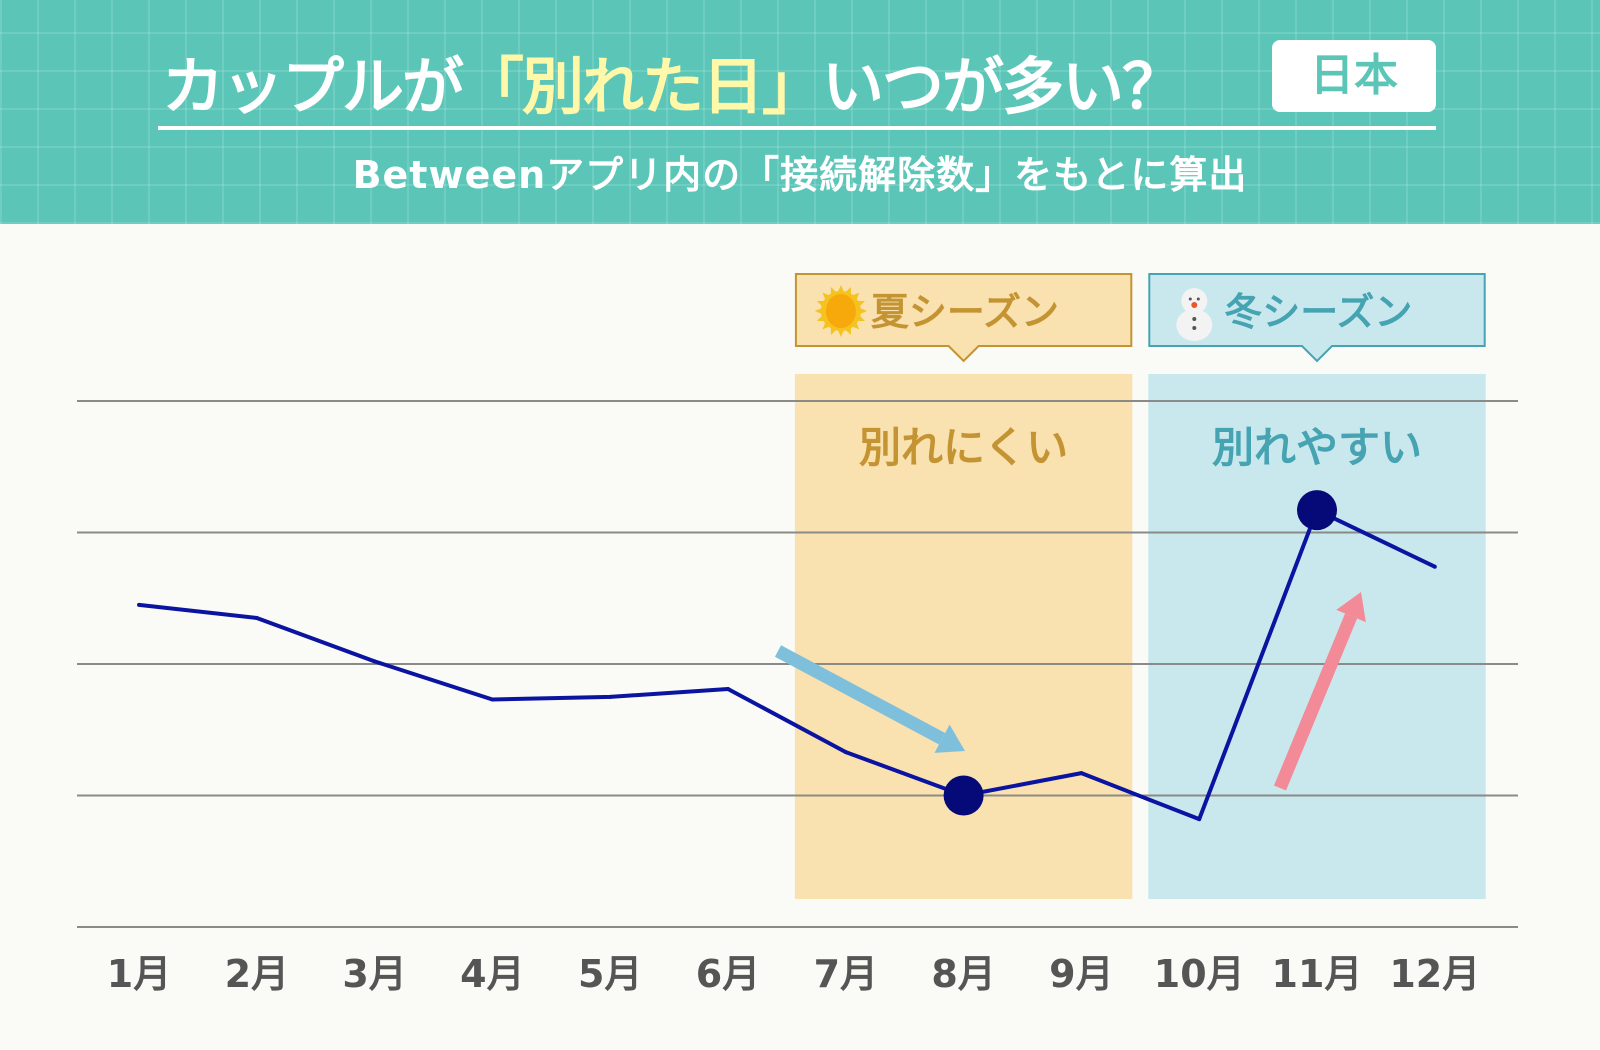 Image resolution: width=1600 pixels, height=1050 pixels. What do you see at coordinates (1354, 76) in the screenshot?
I see `country-badge: 日本` at bounding box center [1354, 76].